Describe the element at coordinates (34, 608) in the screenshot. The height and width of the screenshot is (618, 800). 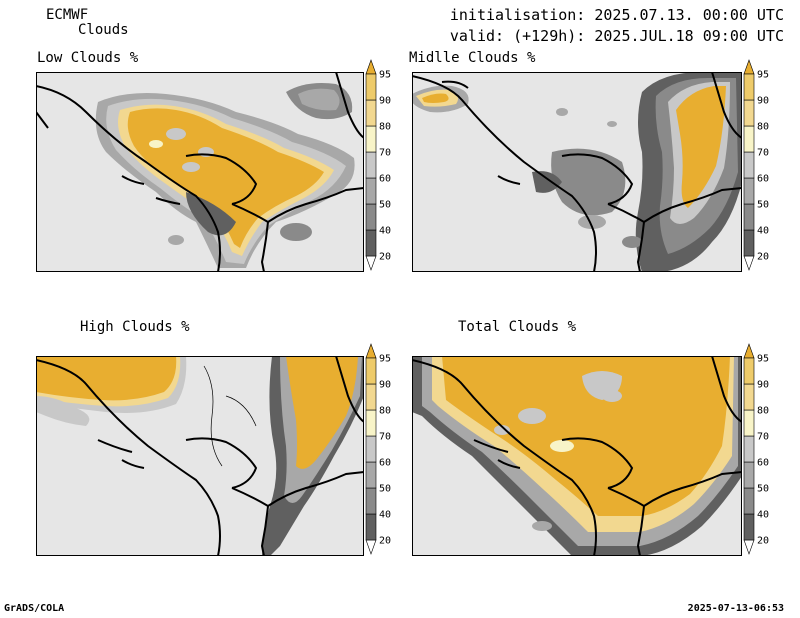
I see `software-credit: GrADS/COLA` at that location.